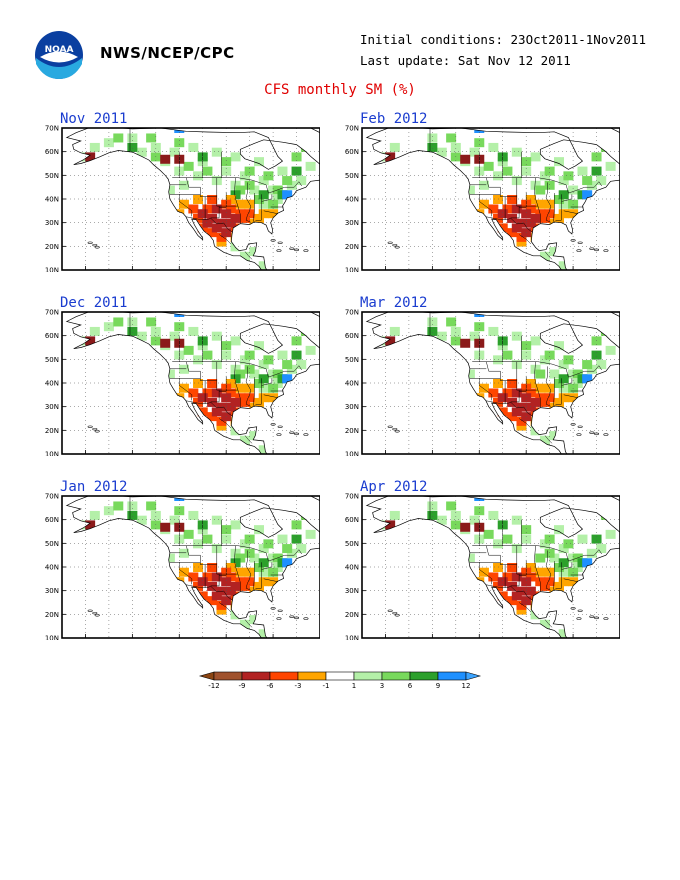  I want to click on colorbar-tick-label: -9, so click(242, 686).